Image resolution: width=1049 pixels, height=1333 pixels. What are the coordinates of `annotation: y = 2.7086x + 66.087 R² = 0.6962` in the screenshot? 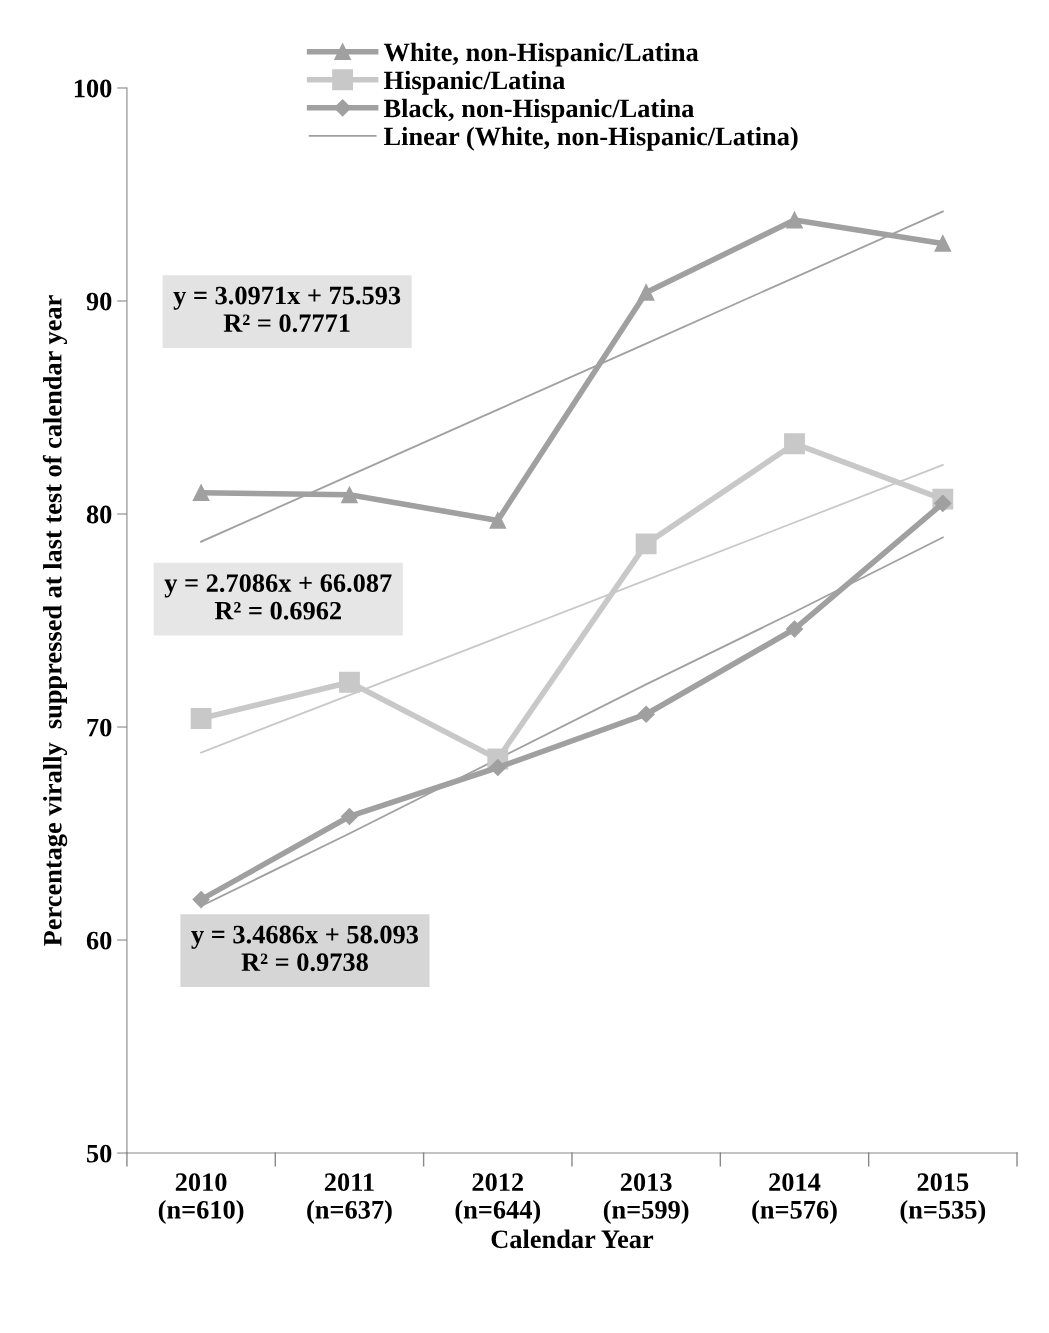 It's located at (278, 597).